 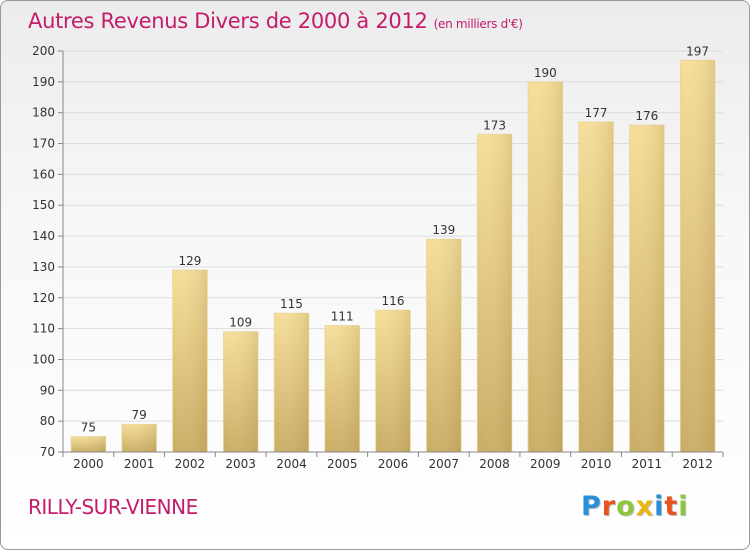 What do you see at coordinates (228, 21) in the screenshot?
I see `chart-title-text: Autres Revenus Divers de 2000 à 2012` at bounding box center [228, 21].